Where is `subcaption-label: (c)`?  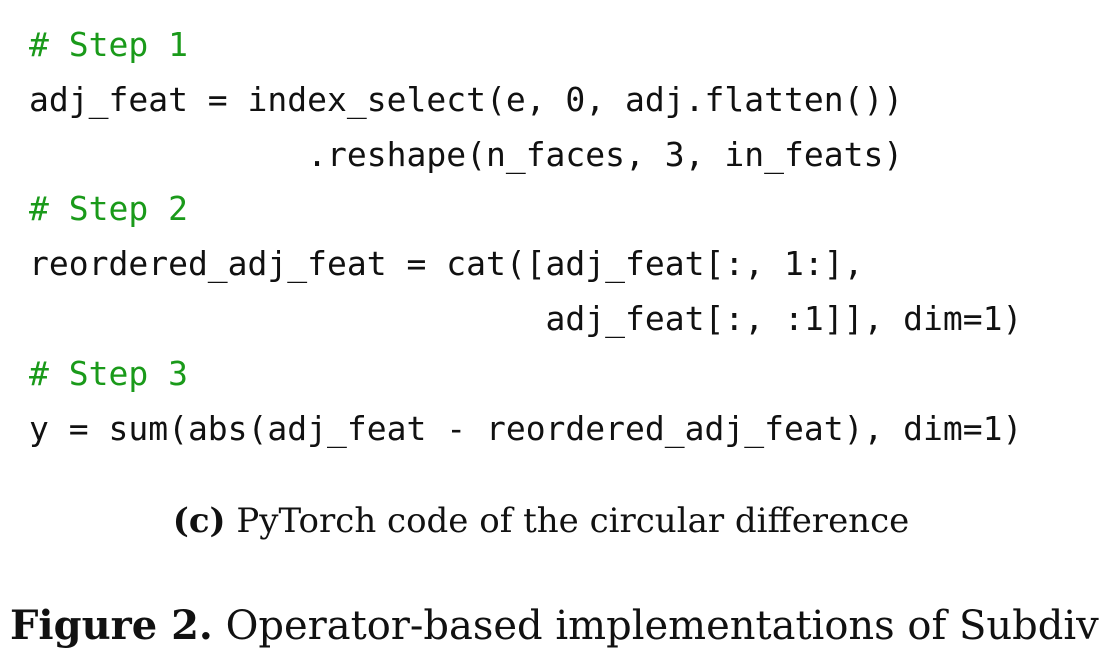 subcaption-label: (c) is located at coordinates (199, 521).